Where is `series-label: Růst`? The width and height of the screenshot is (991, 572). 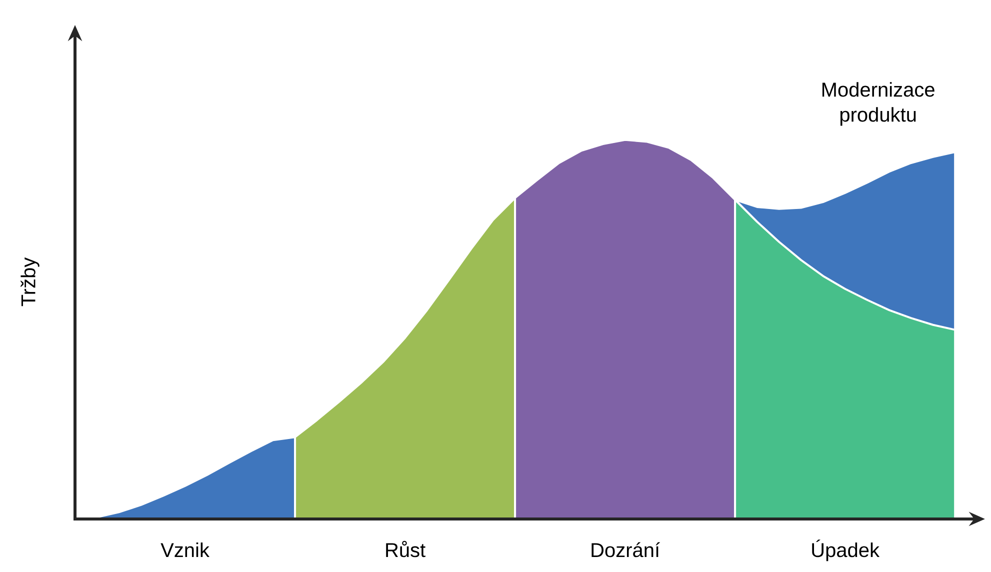
series-label: Růst is located at coordinates (406, 549).